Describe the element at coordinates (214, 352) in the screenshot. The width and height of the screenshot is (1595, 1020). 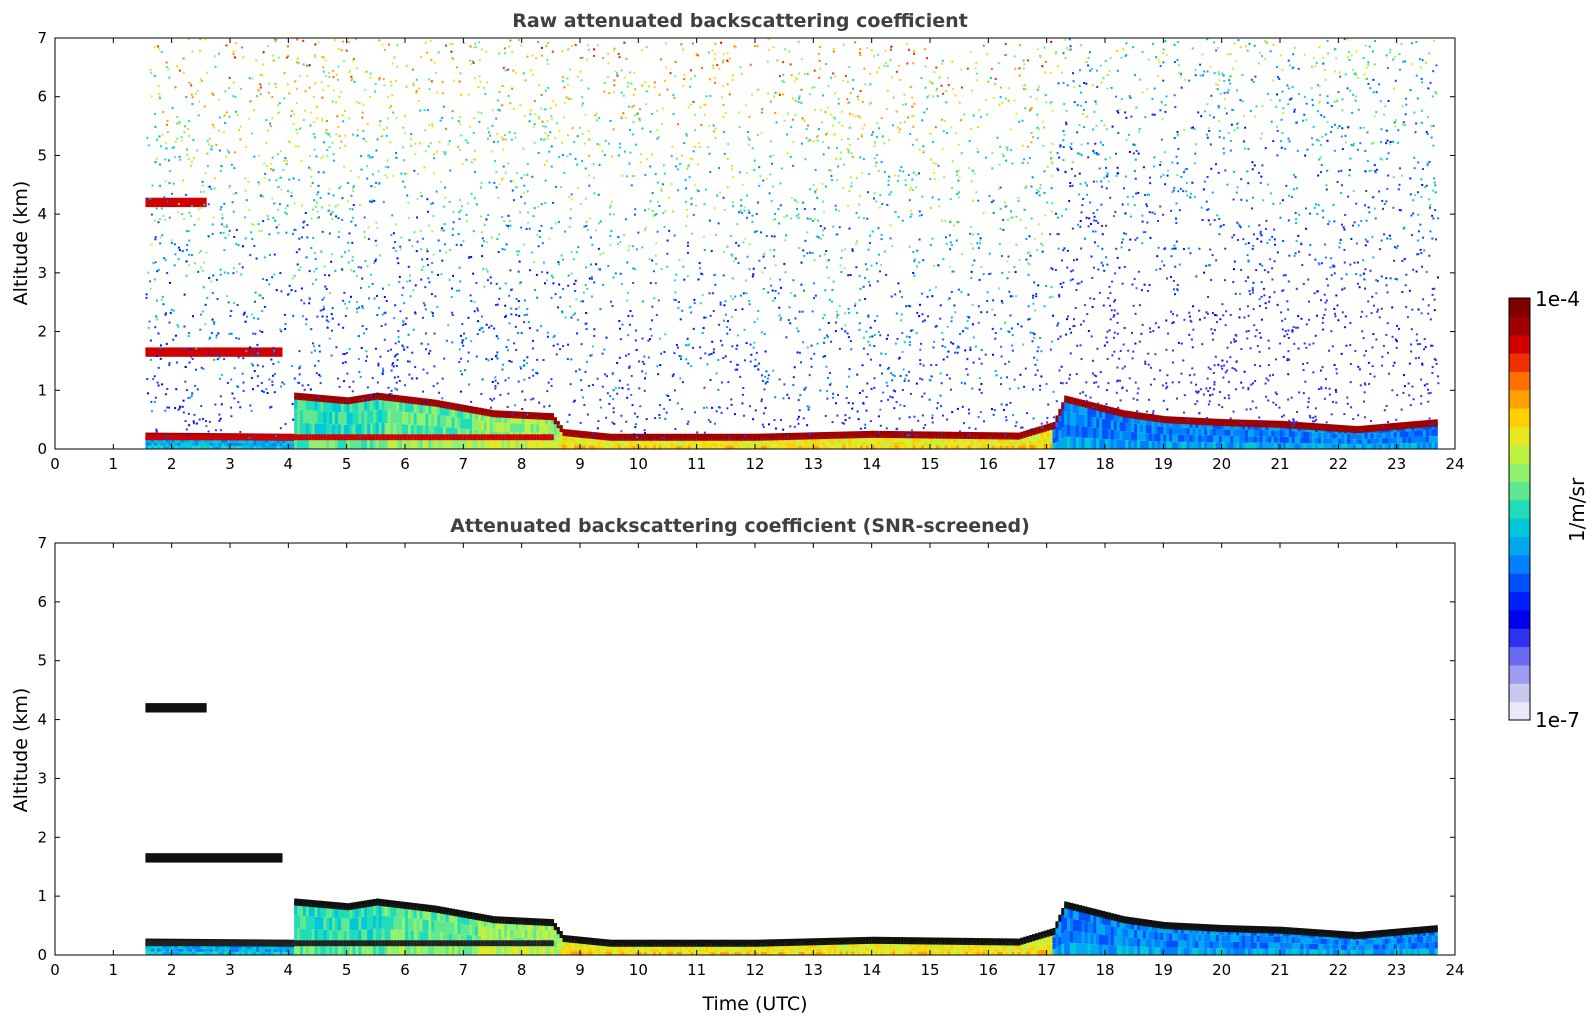
I see `layer-mark` at that location.